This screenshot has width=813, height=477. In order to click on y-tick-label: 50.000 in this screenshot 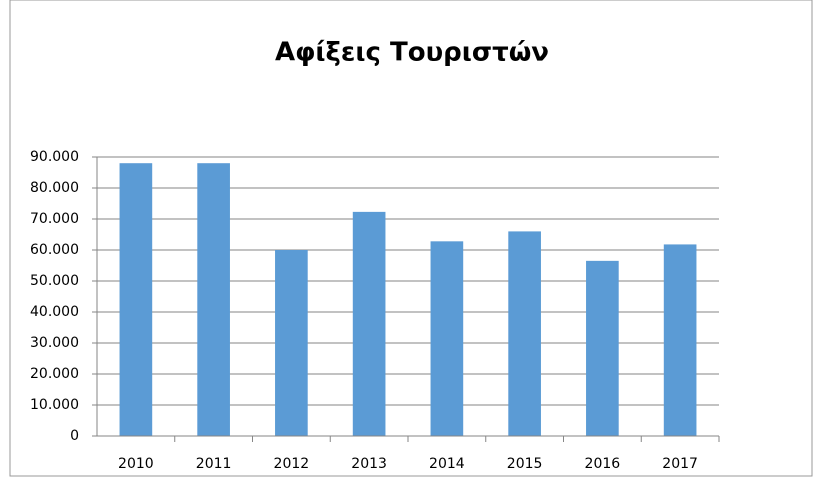, I will do `click(54, 281)`.